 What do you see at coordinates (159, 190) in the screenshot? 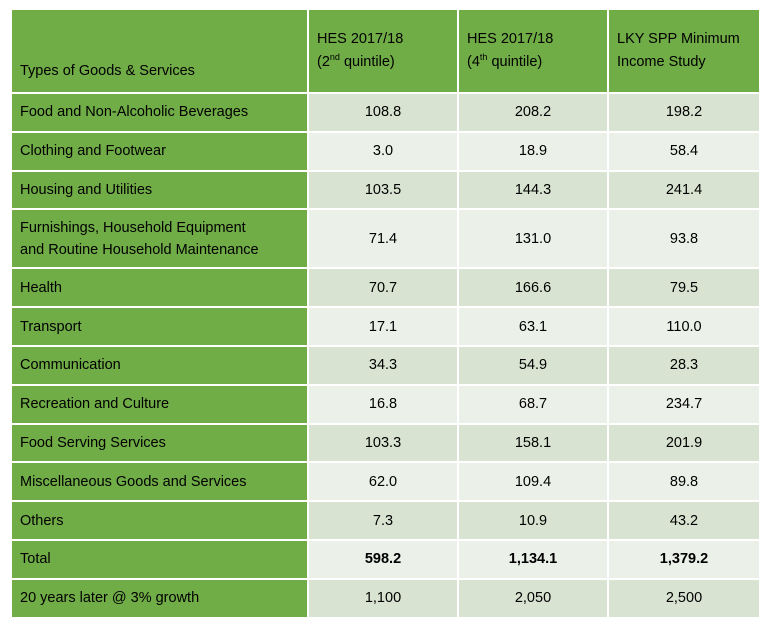
I see `row-label: Housing and Utilities` at bounding box center [159, 190].